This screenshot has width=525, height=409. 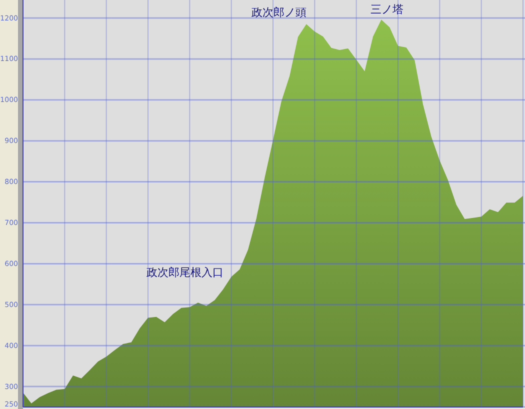 I want to click on annotation: 政次郎尾根入口, so click(x=185, y=273).